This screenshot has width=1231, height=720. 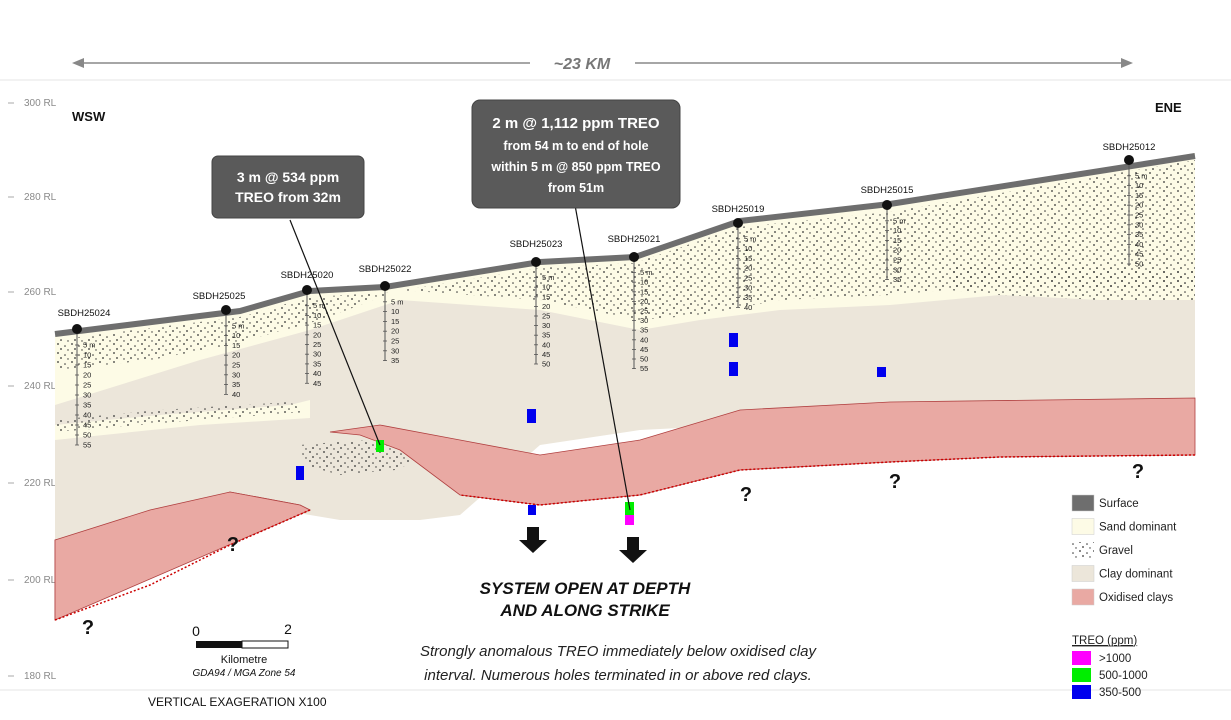 I want to click on span-arrow: ~23 KM, so click(x=602, y=64).